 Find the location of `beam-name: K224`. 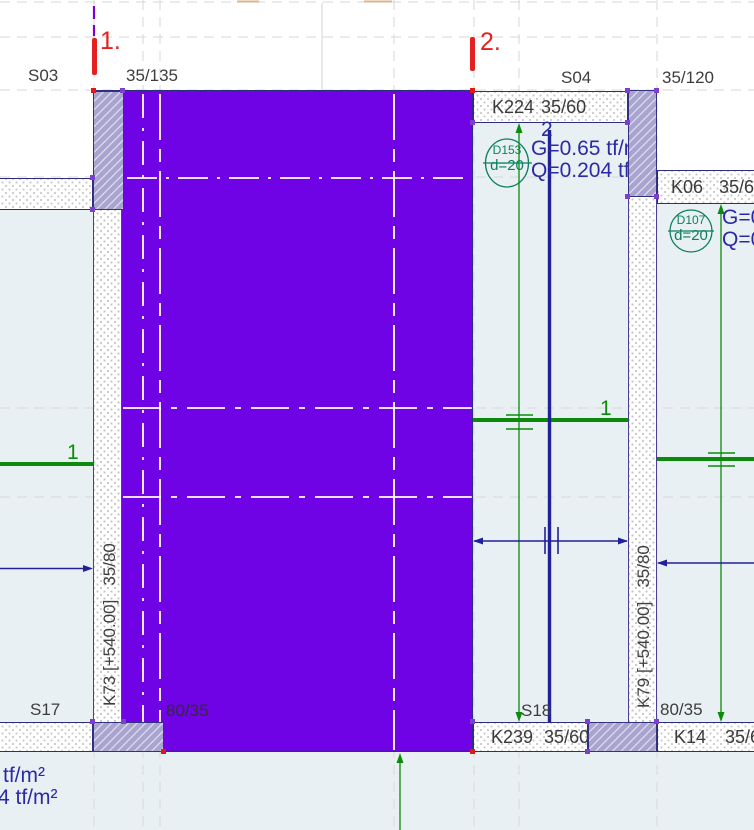

beam-name: K224 is located at coordinates (513, 106).